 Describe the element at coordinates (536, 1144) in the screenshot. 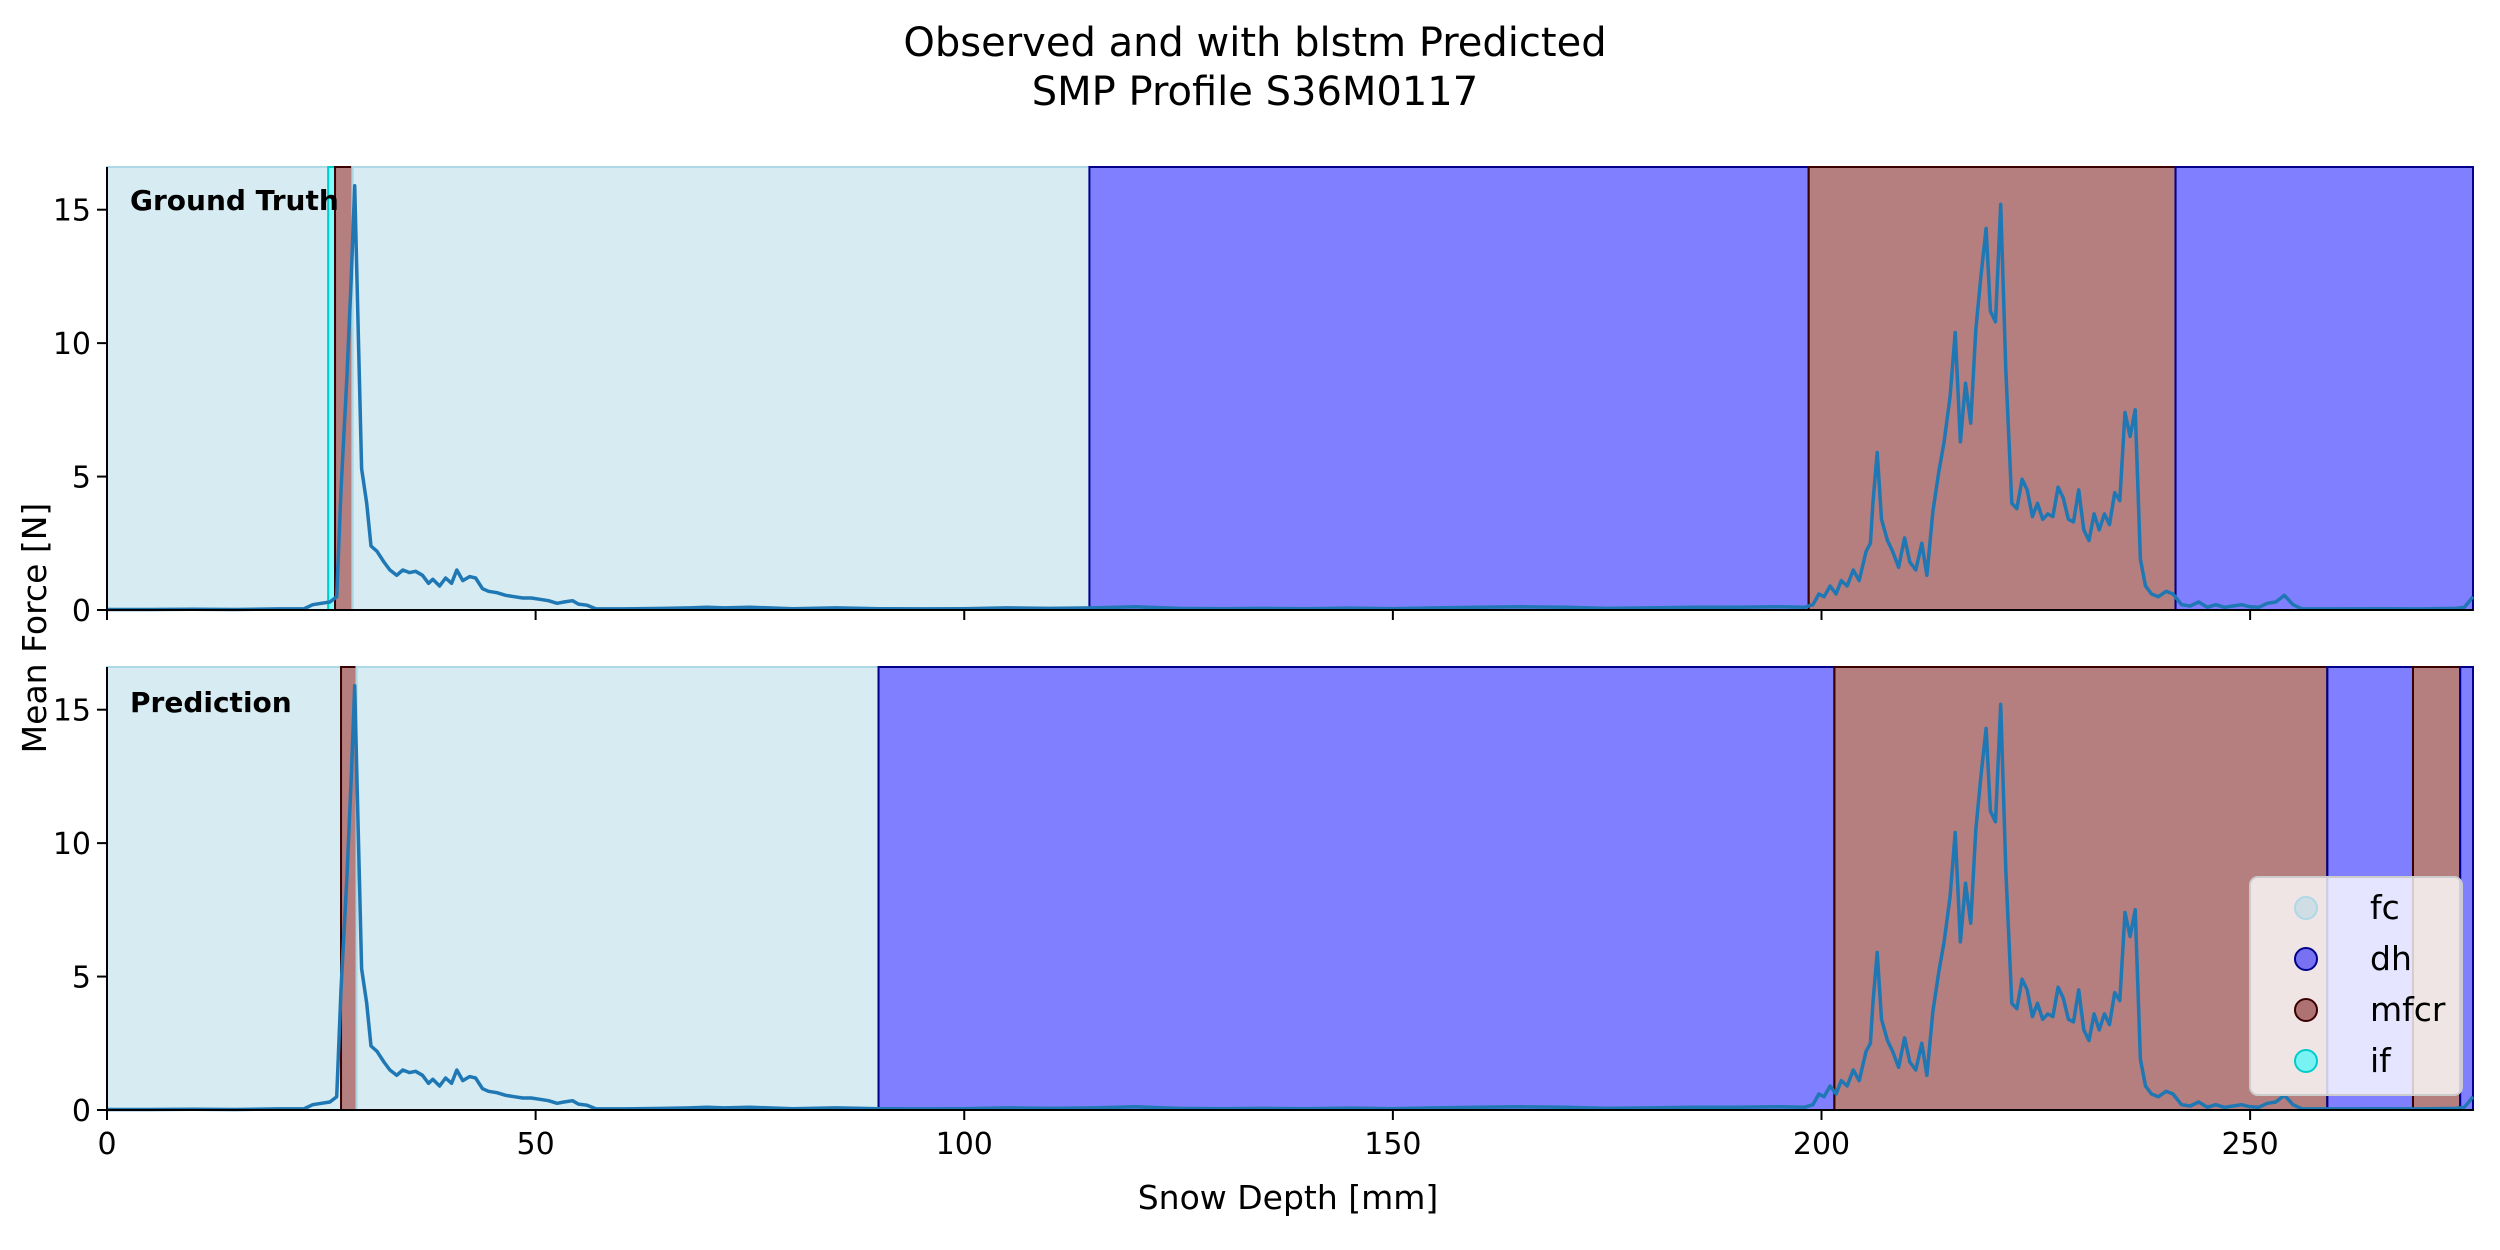

I see `x-tick-label: 50` at that location.